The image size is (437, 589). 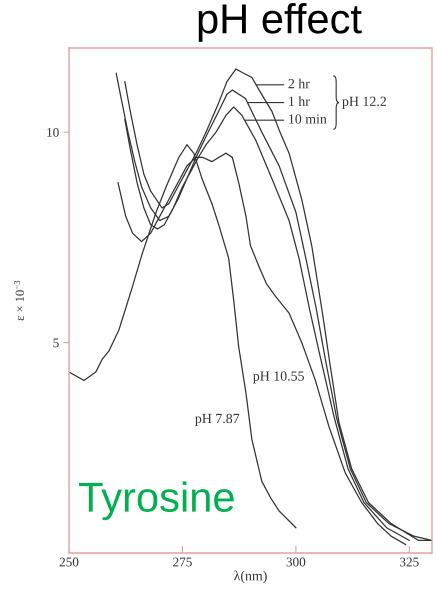 What do you see at coordinates (156, 500) in the screenshot?
I see `annotation: Tyrosine` at bounding box center [156, 500].